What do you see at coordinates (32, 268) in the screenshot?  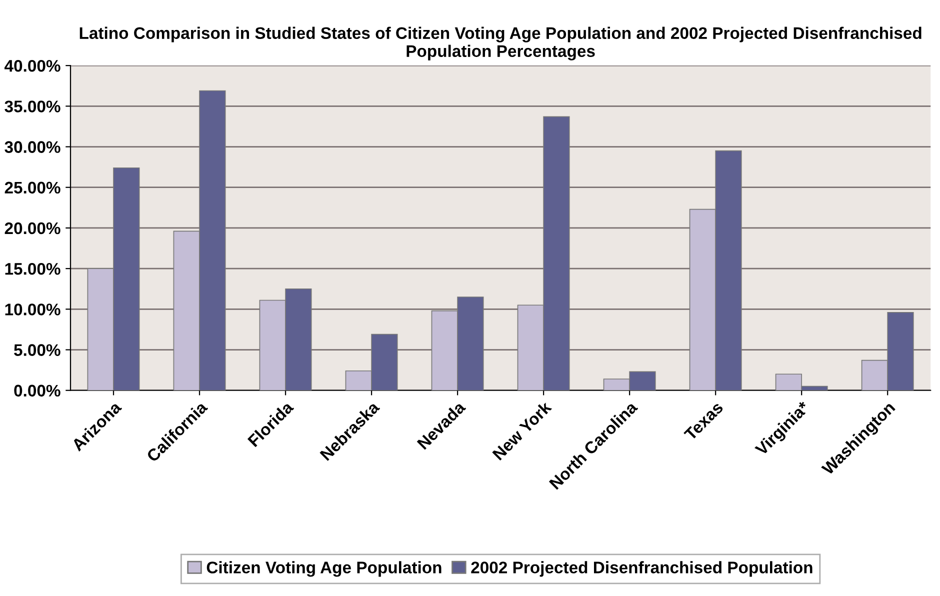 I see `y-tick-label: 15.00%` at bounding box center [32, 268].